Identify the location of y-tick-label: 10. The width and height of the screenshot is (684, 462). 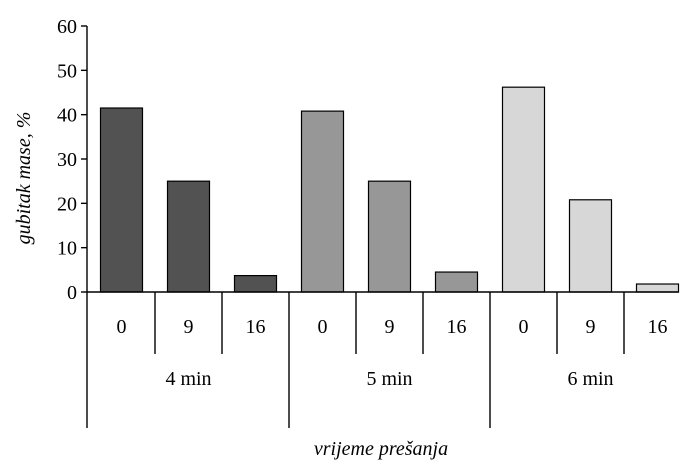
(67, 249).